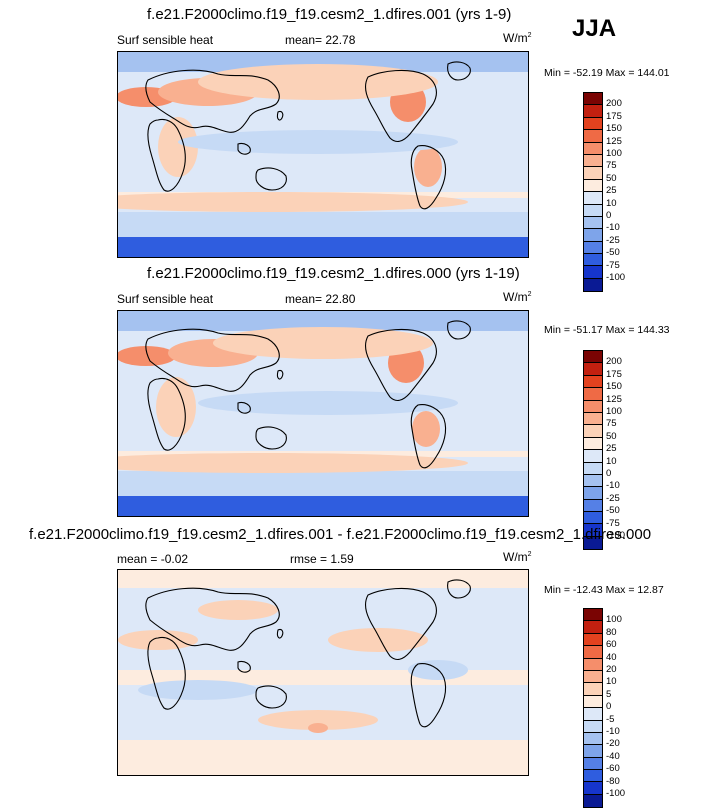  Describe the element at coordinates (613, 253) in the screenshot. I see `colorbar-label: -50` at that location.